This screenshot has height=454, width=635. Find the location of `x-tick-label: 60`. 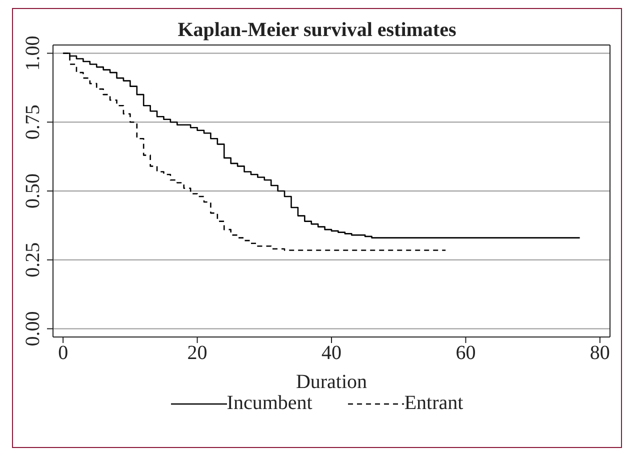

x-tick-label: 60 is located at coordinates (466, 353).